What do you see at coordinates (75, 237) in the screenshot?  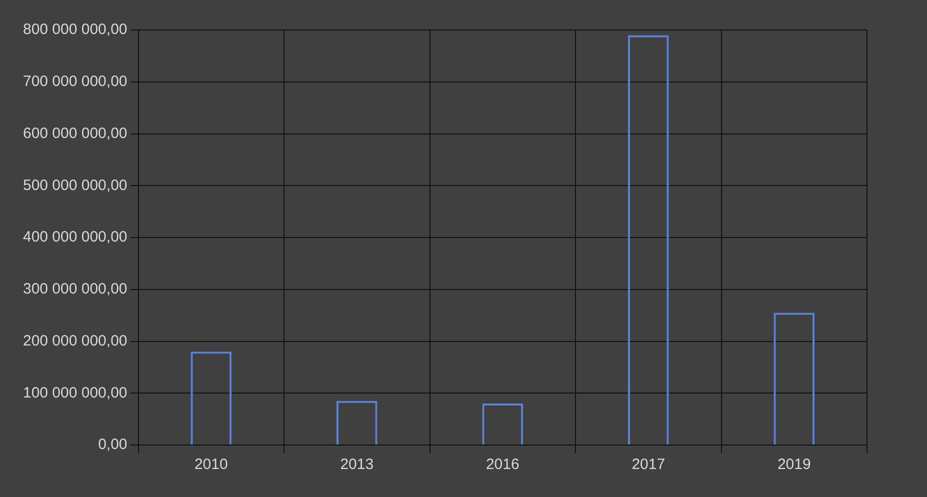 I see `y-tick-label: 400 000 000,00` at bounding box center [75, 237].